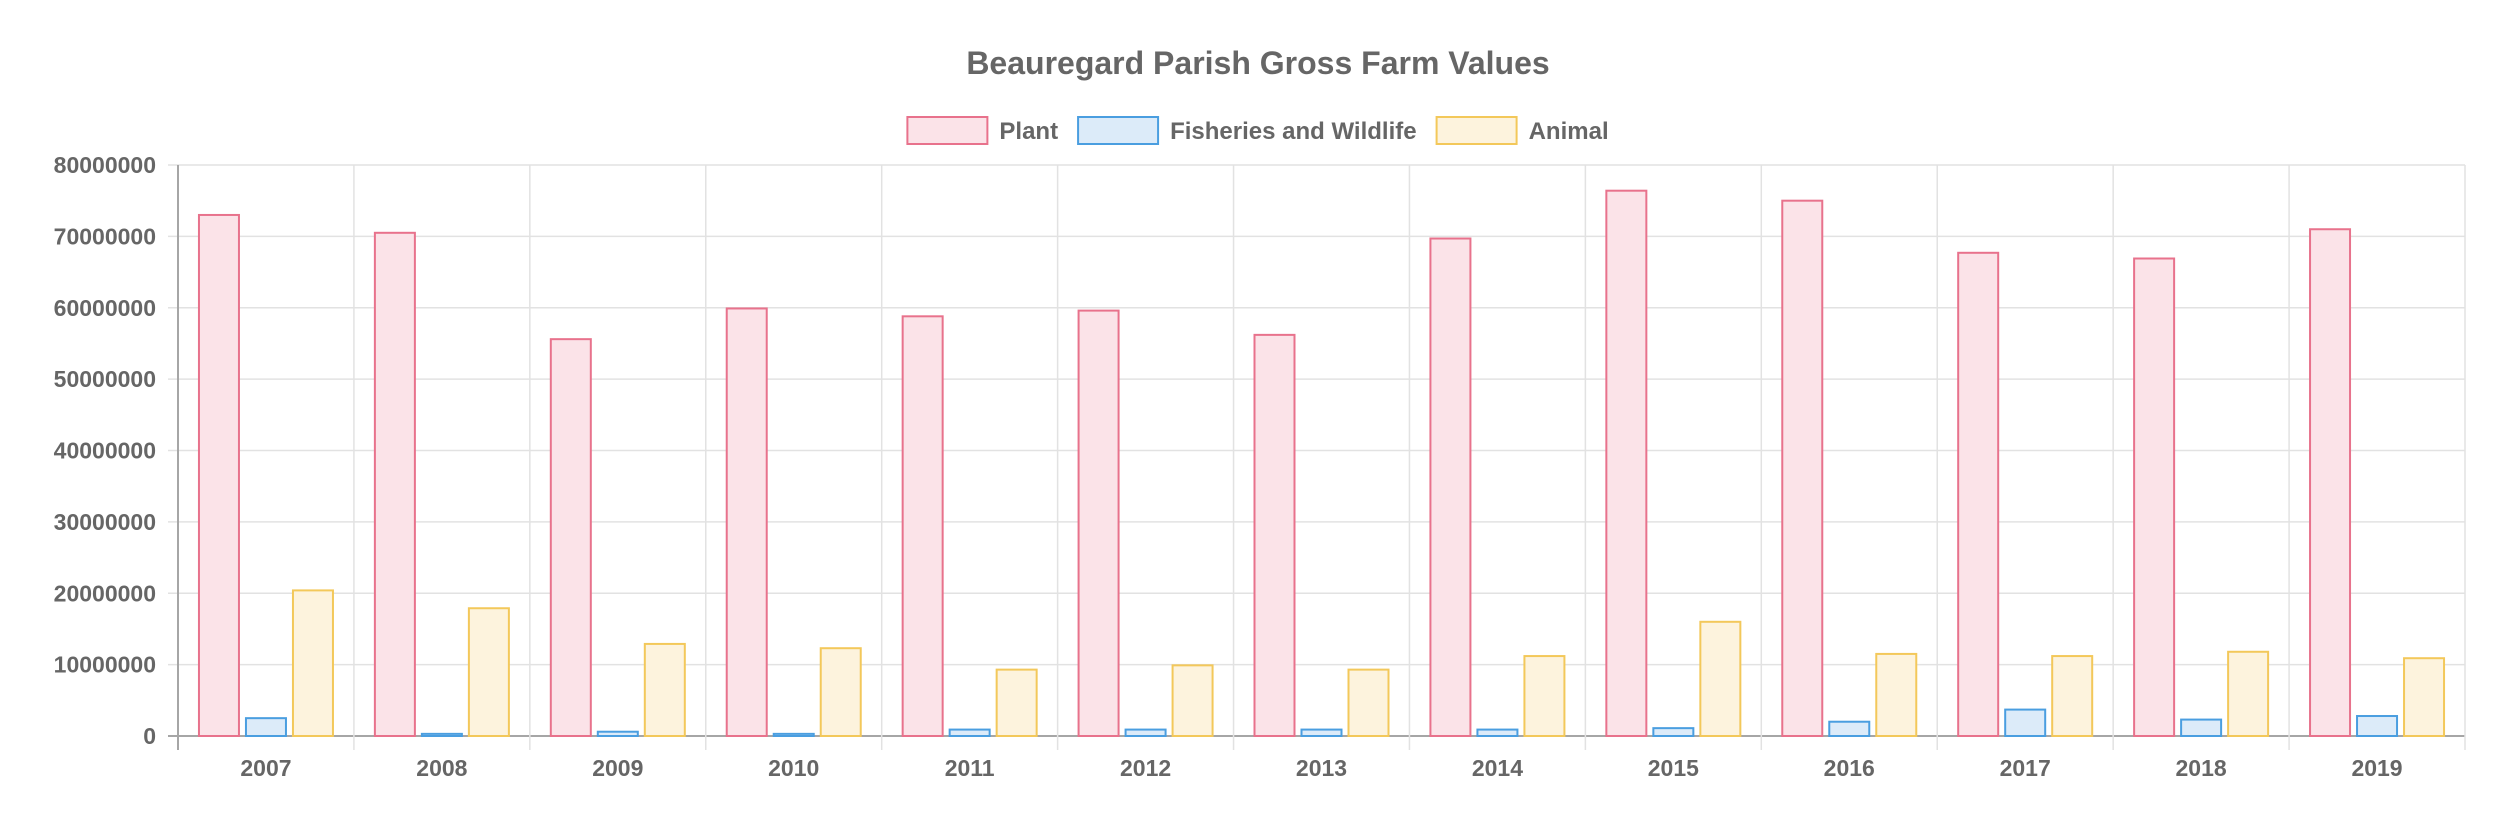  What do you see at coordinates (105, 665) in the screenshot?
I see `y-tick-label: 10000000` at bounding box center [105, 665].